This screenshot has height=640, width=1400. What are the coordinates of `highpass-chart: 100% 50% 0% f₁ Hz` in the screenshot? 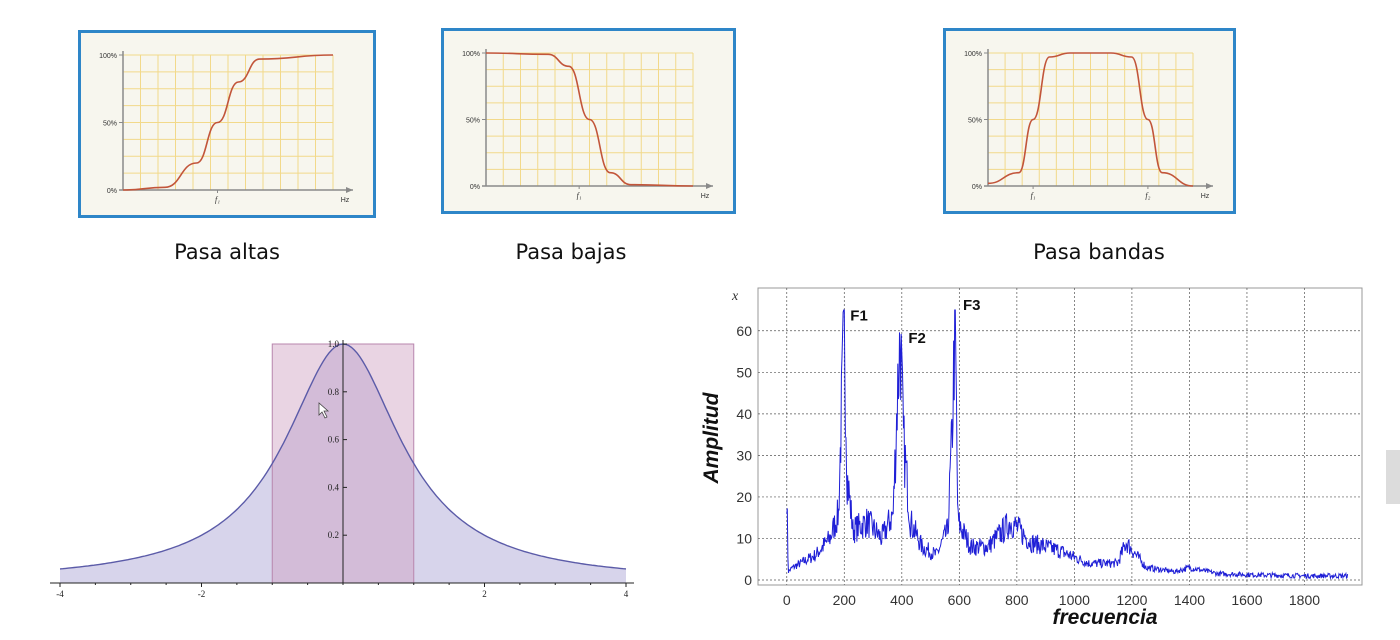 It's located at (227, 124).